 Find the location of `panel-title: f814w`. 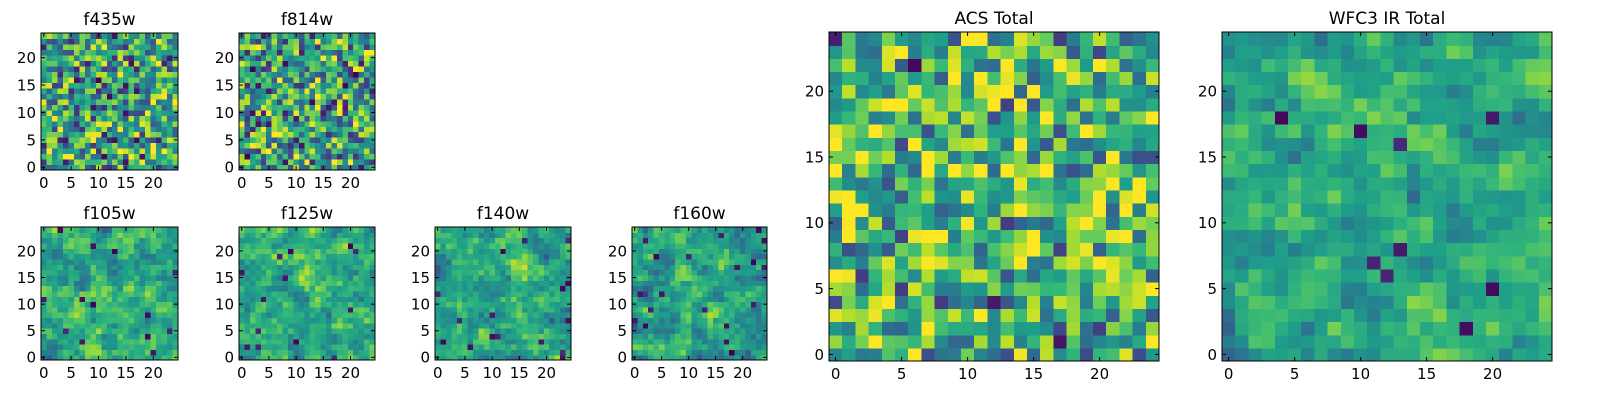

panel-title: f814w is located at coordinates (307, 20).